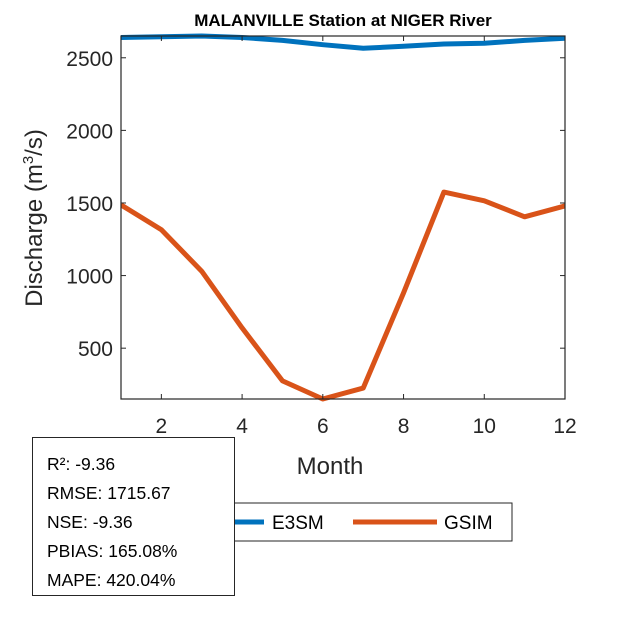  I want to click on x-tick-label: 10, so click(484, 426).